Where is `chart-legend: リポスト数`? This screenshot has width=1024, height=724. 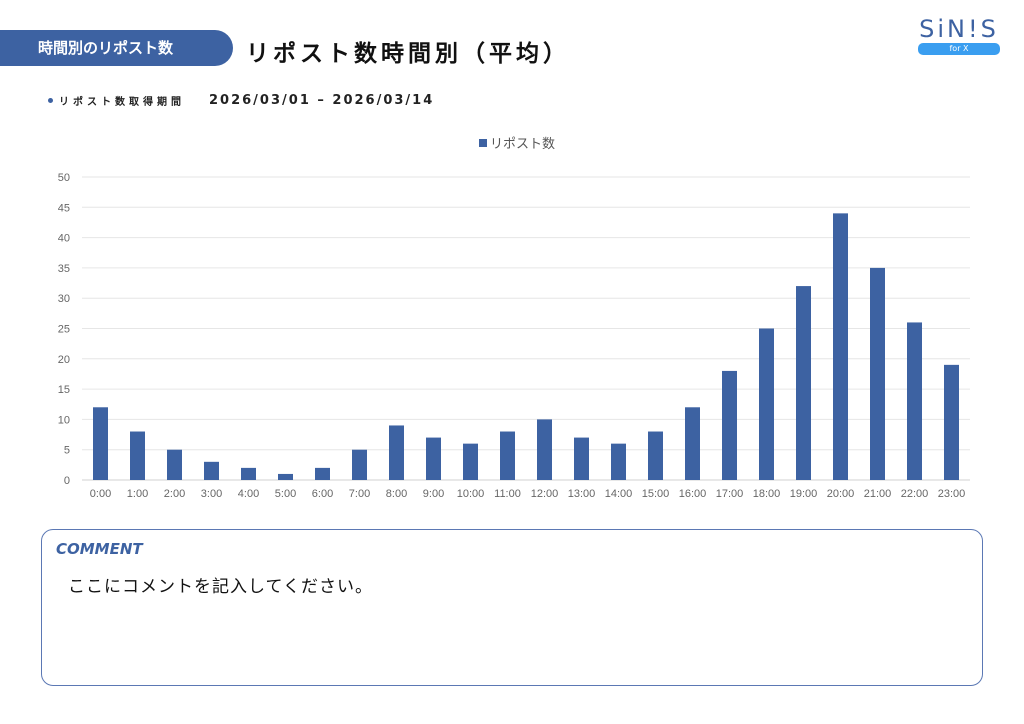
chart-legend: リポスト数 is located at coordinates (517, 143).